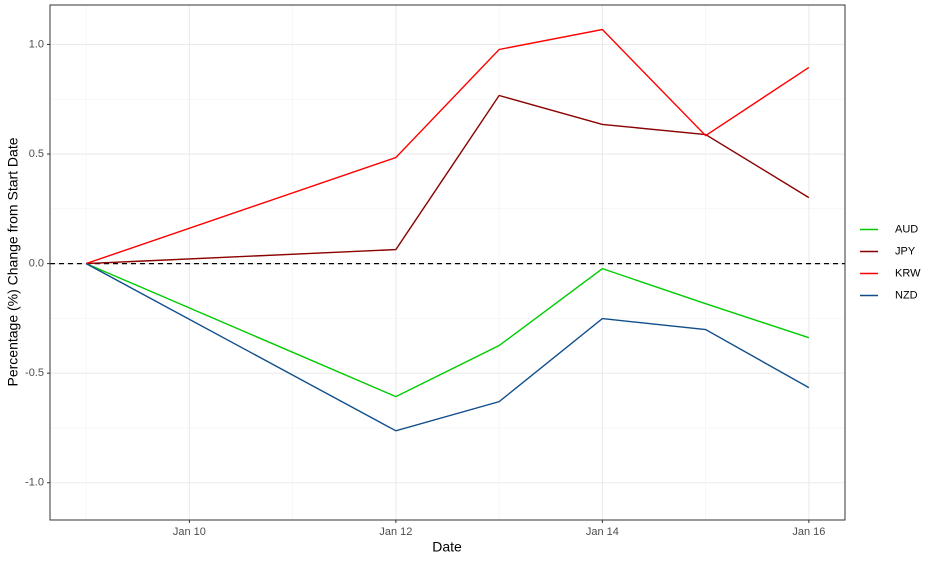  What do you see at coordinates (36, 154) in the screenshot?
I see `y-tick-label: 0.5` at bounding box center [36, 154].